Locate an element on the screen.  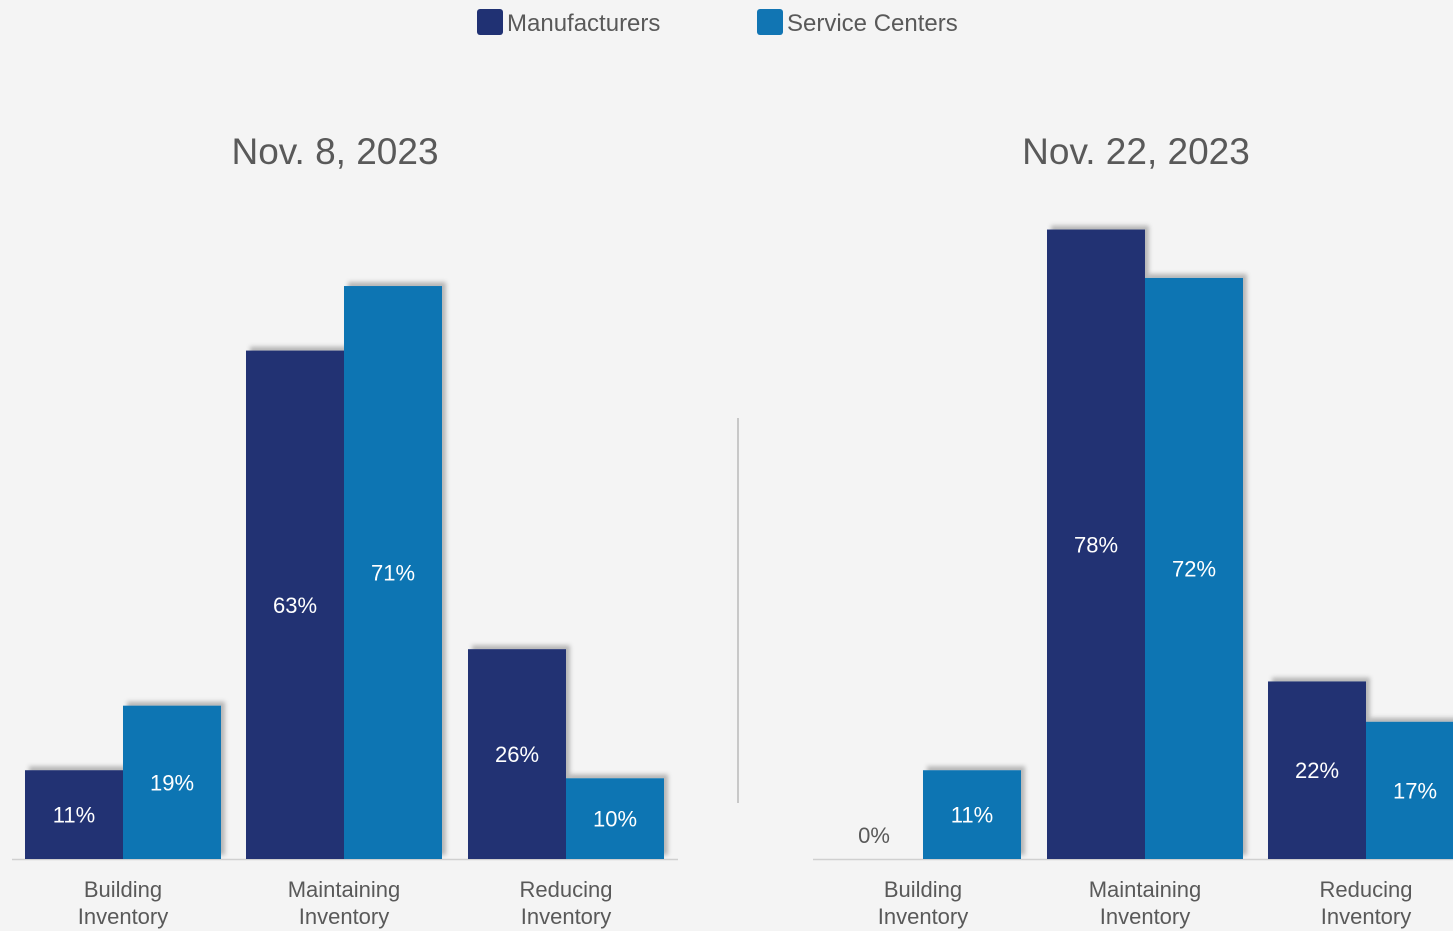
legend-item-1: Service Centers is located at coordinates (857, 23).